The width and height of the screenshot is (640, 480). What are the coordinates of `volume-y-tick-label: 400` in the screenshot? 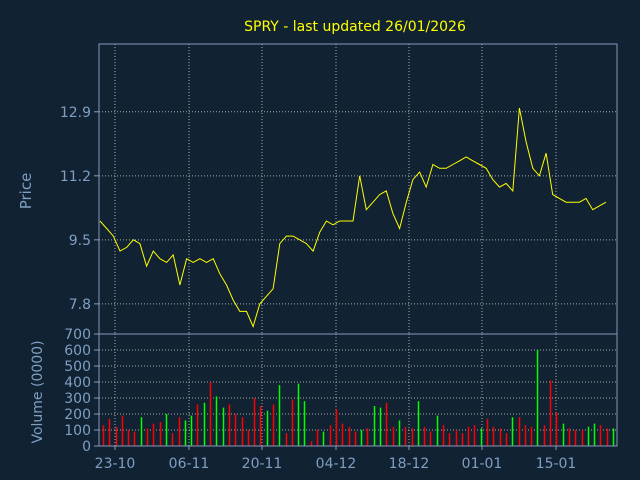 It's located at (77, 383).